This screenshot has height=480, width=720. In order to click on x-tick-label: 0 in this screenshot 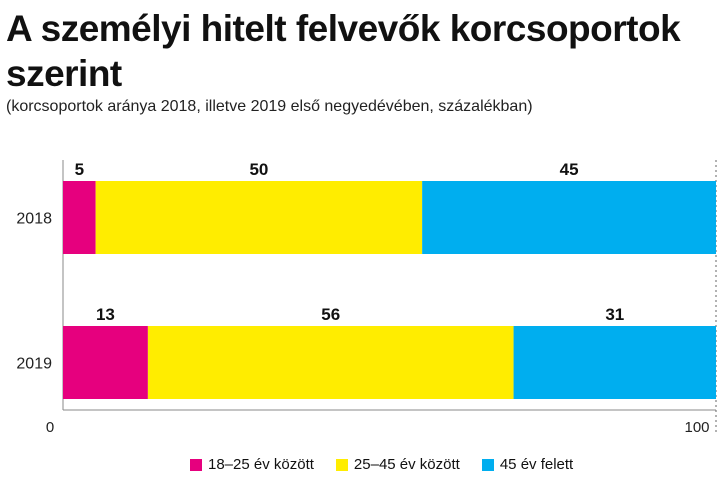, I will do `click(50, 427)`.